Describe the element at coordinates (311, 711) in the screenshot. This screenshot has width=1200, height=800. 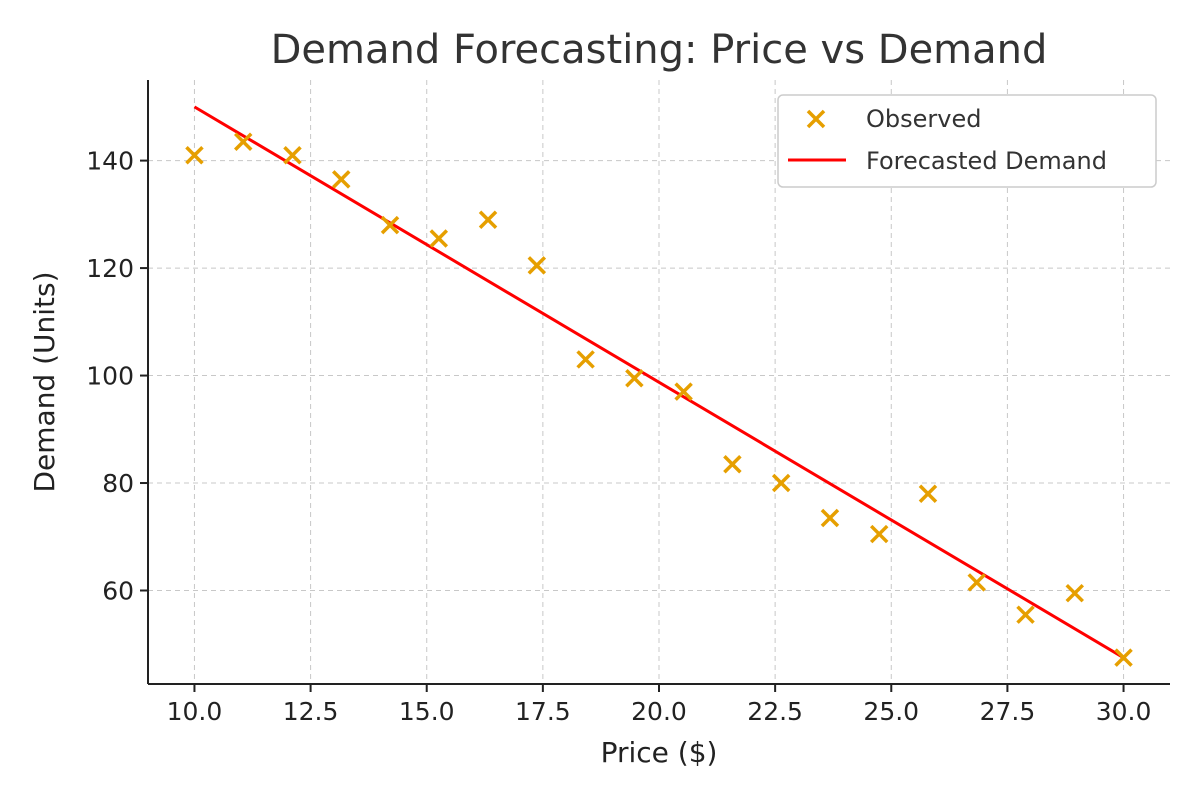
I see `x-tick-label: 12.5` at that location.